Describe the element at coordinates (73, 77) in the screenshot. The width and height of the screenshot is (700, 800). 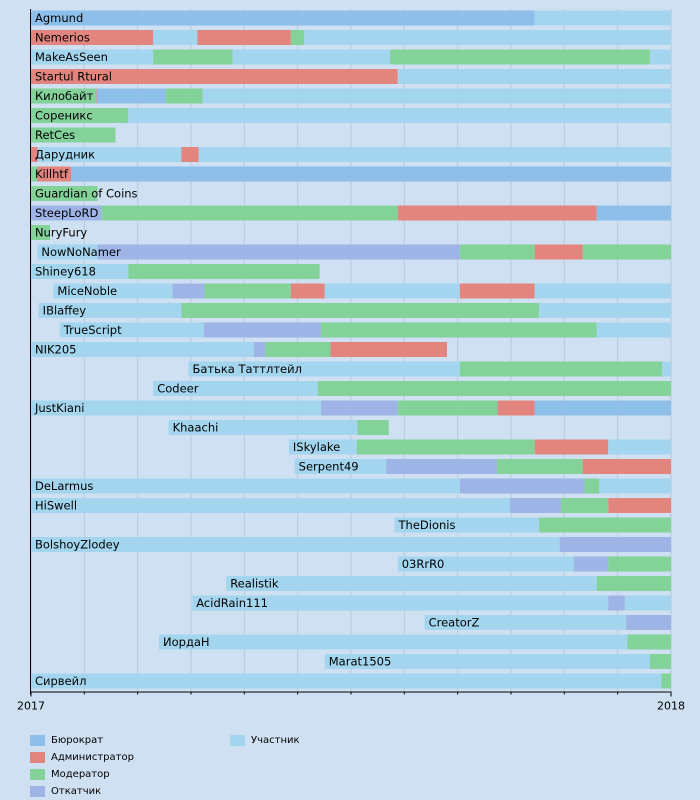
I see `row-label: Startul Rtural` at that location.